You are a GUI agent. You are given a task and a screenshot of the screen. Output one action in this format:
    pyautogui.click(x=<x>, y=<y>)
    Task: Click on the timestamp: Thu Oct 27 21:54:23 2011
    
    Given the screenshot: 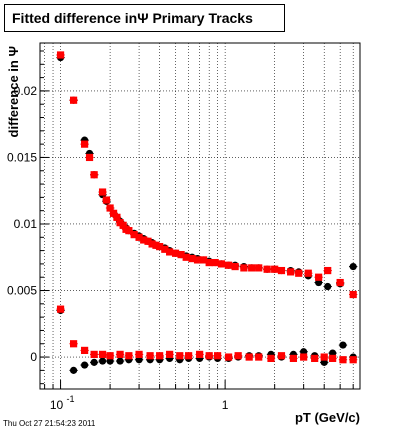 What is the action you would take?
    pyautogui.click(x=49, y=423)
    